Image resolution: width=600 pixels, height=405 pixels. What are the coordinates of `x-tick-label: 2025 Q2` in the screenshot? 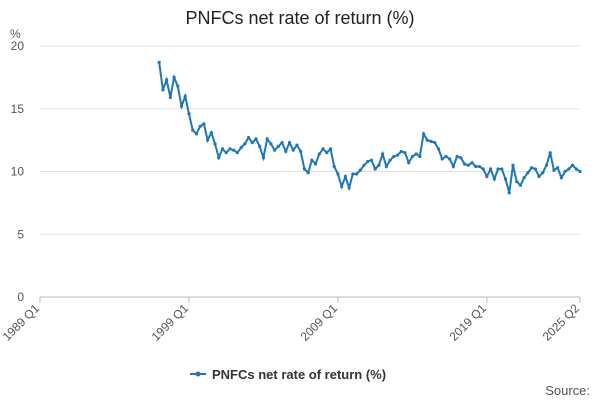 It's located at (561, 322).